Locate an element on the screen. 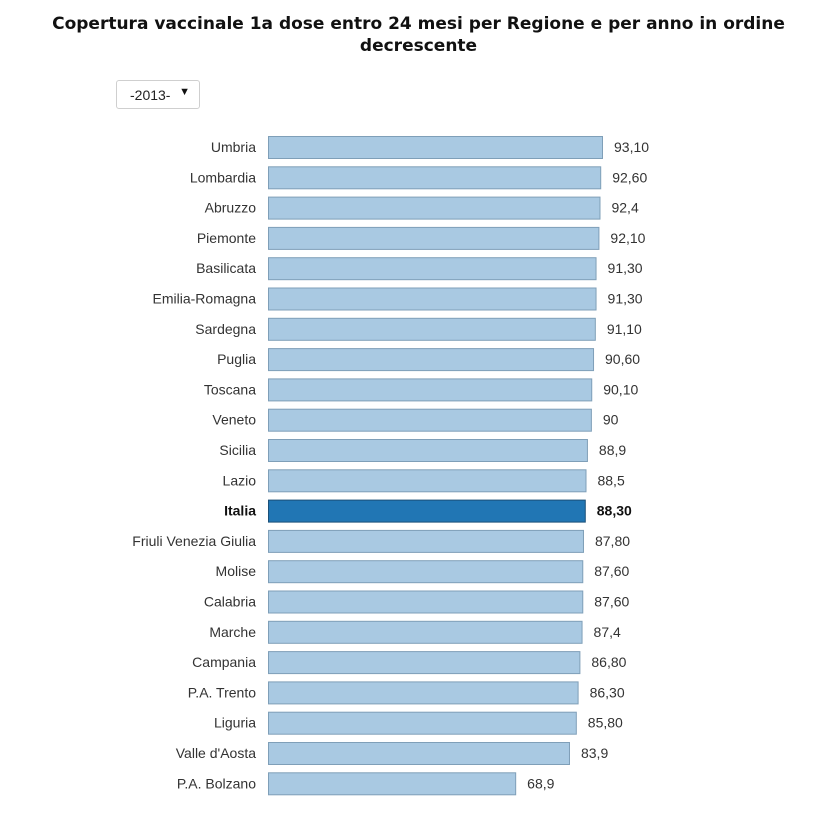 The height and width of the screenshot is (822, 837). category-label-friuli-venezia-giulia: Friuli Venezia Giulia is located at coordinates (194, 541).